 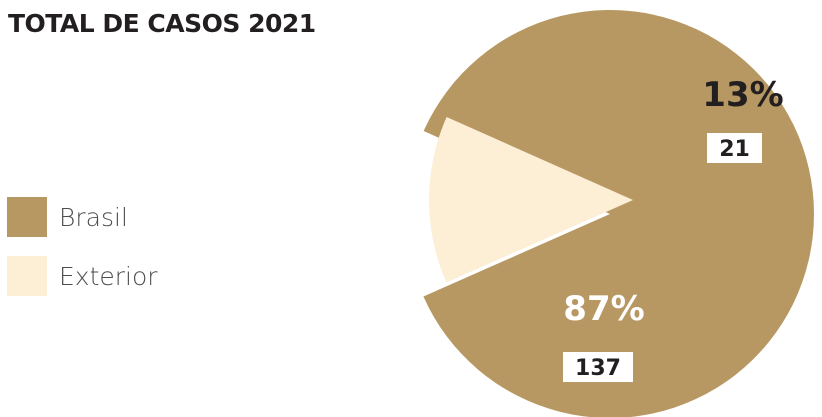 What do you see at coordinates (603, 309) in the screenshot?
I see `percent-label-brasil: 87%` at bounding box center [603, 309].